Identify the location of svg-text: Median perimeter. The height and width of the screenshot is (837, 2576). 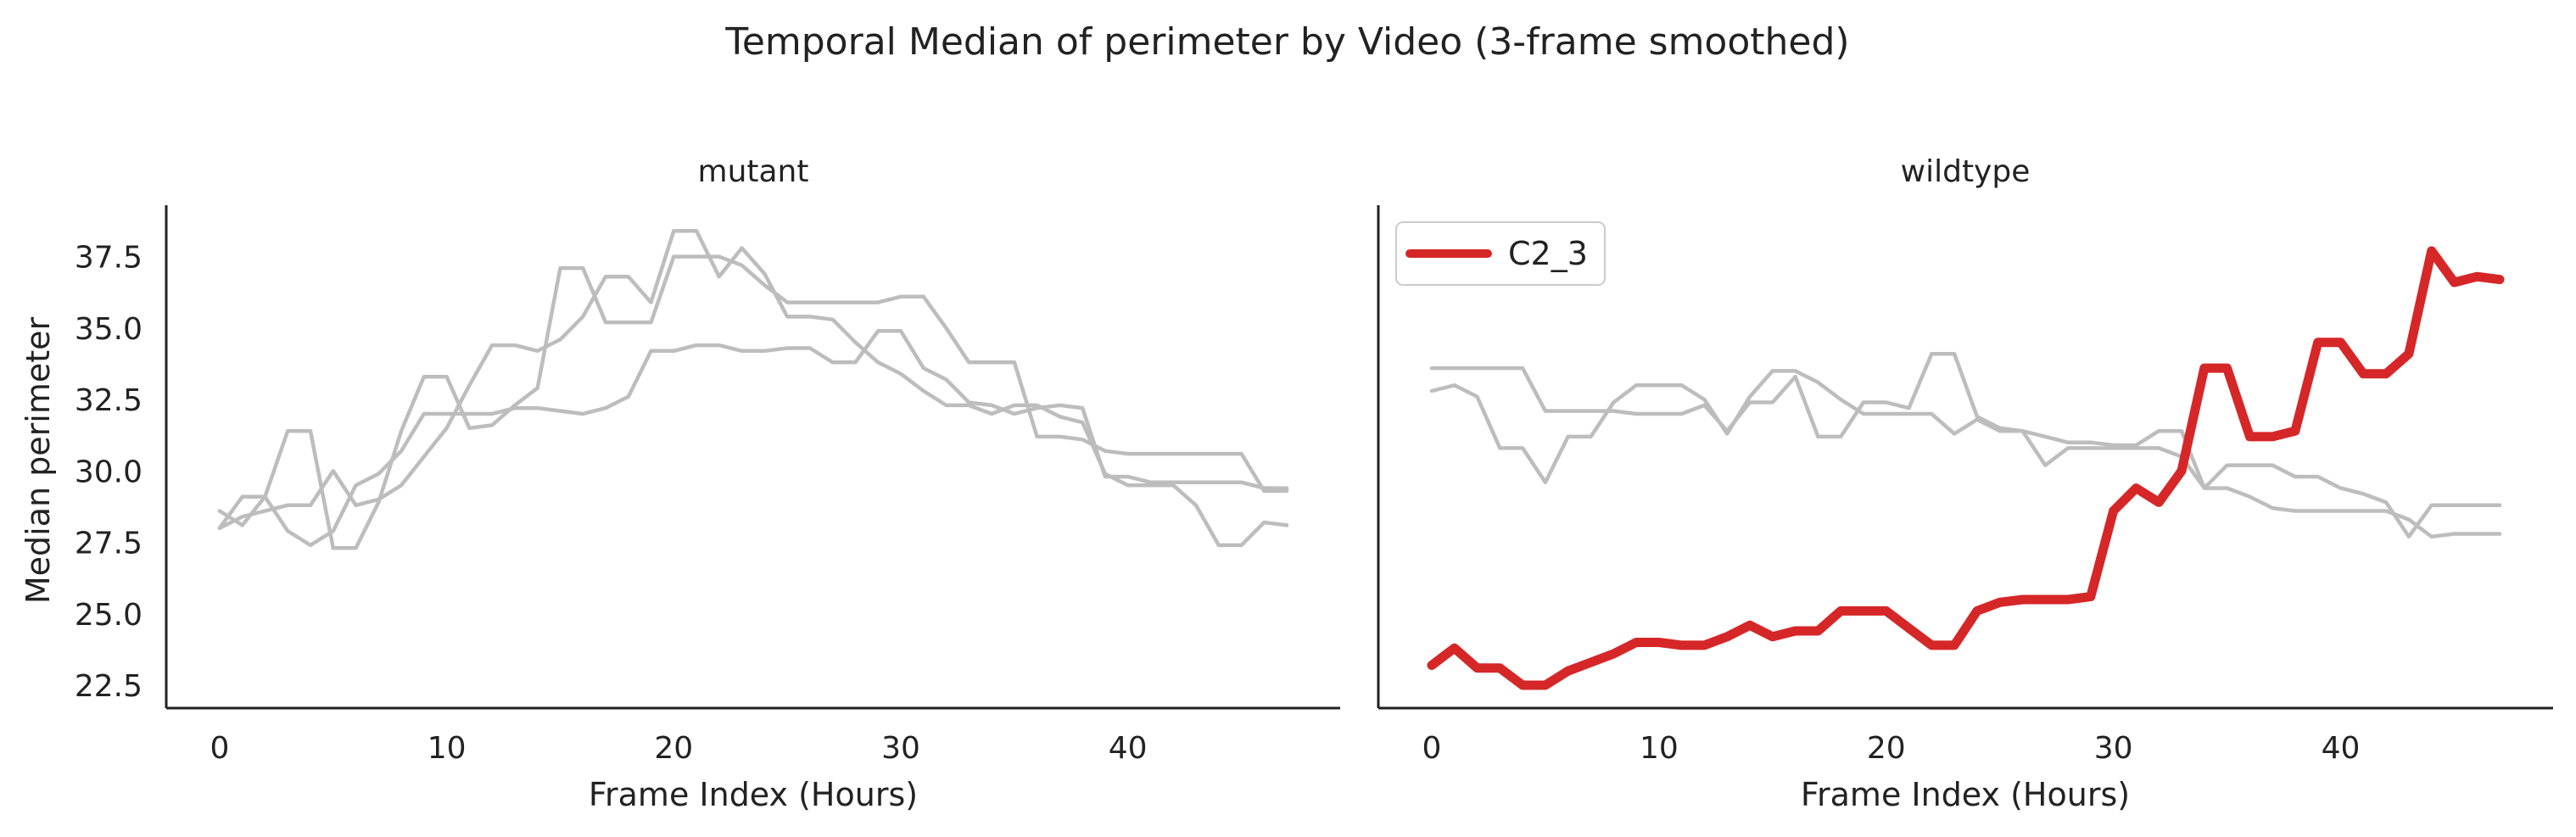
(38, 460).